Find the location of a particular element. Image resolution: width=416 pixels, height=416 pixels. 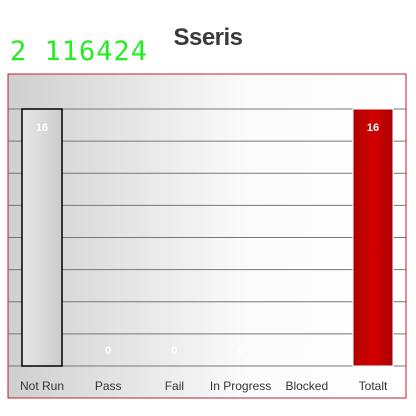

x-tick-label: Not Run is located at coordinates (42, 386).